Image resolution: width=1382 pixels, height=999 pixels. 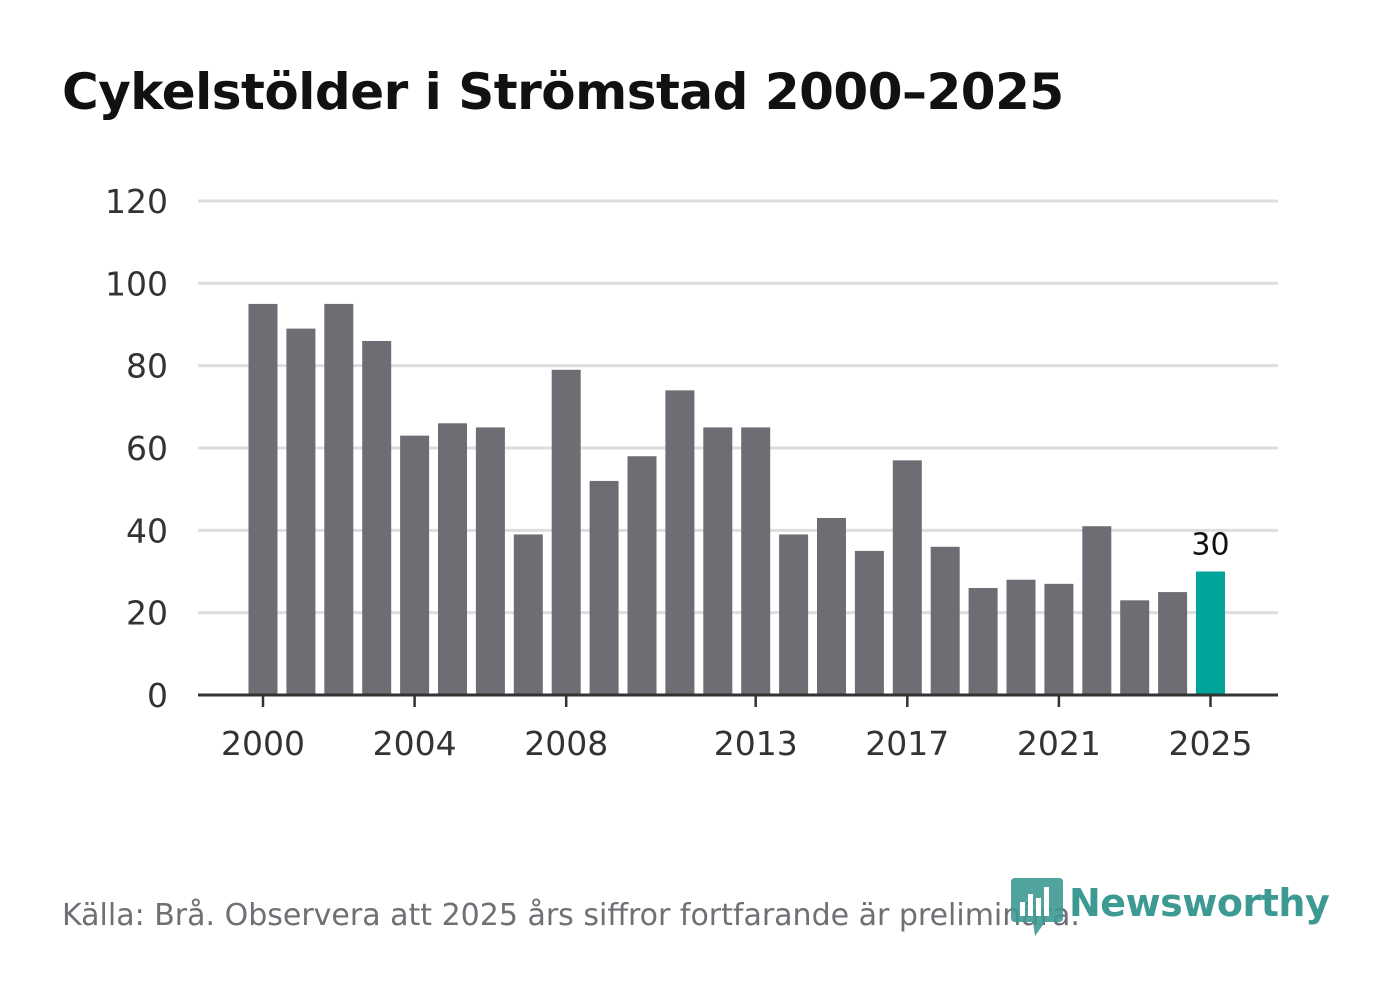 I want to click on bar-2010, so click(x=642, y=575).